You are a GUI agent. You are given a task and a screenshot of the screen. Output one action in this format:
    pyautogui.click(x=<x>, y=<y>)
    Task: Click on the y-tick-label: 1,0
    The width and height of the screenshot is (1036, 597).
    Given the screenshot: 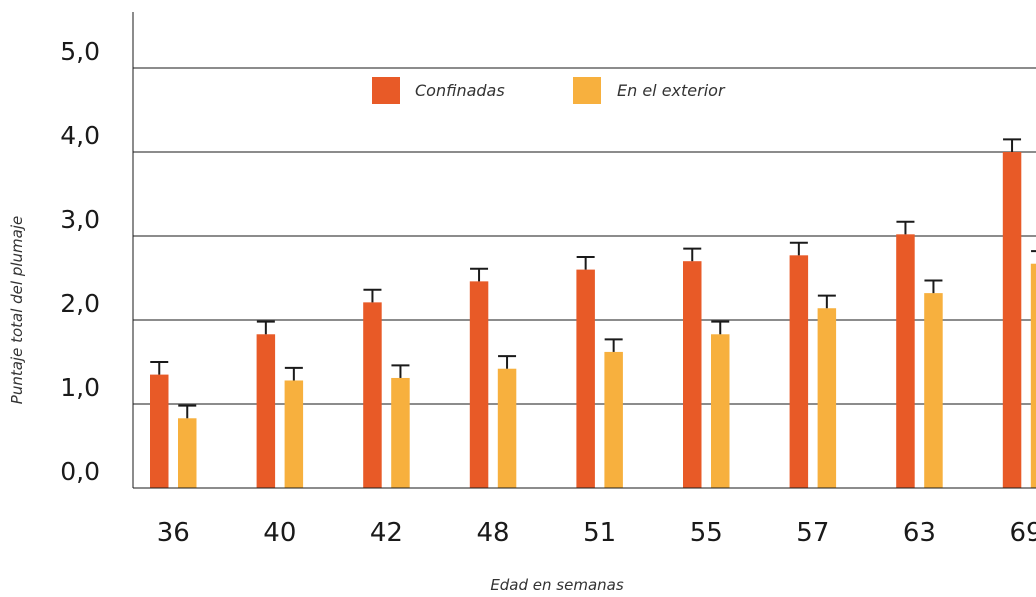 What is the action you would take?
    pyautogui.click(x=80, y=387)
    